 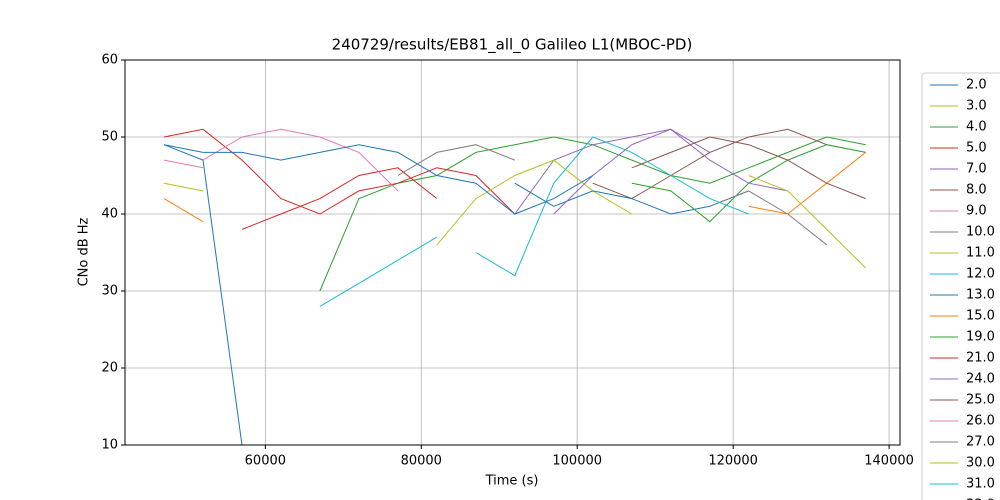 I want to click on x-tick-label: 100000, so click(x=577, y=461).